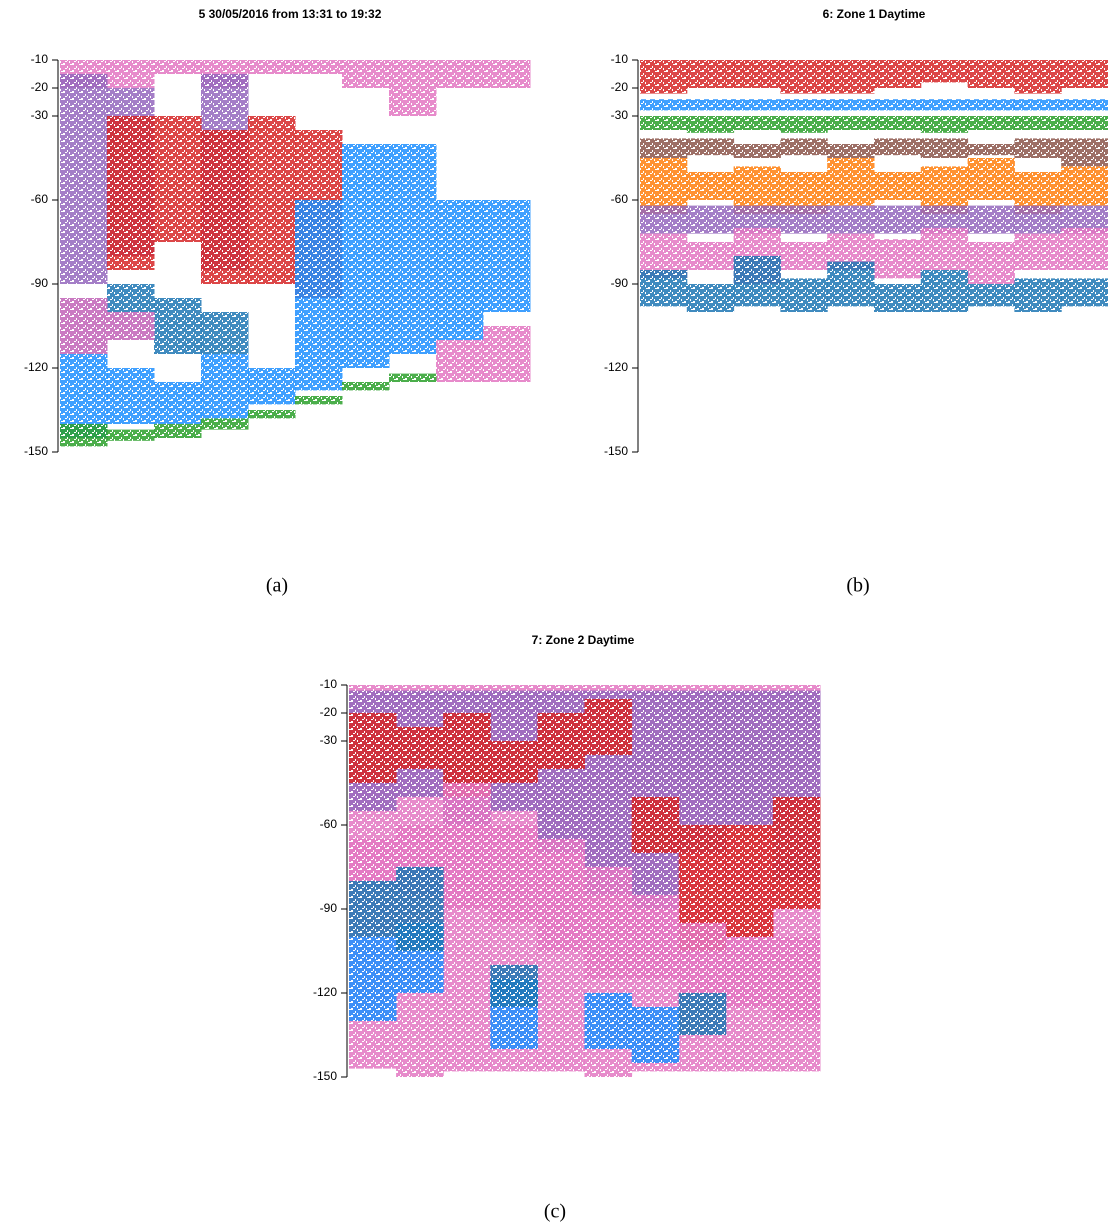 This screenshot has height=1225, width=1108. What do you see at coordinates (290, 14) in the screenshot?
I see `chart-title: 5 30/05/2016 from 13:31 to 19:32` at bounding box center [290, 14].